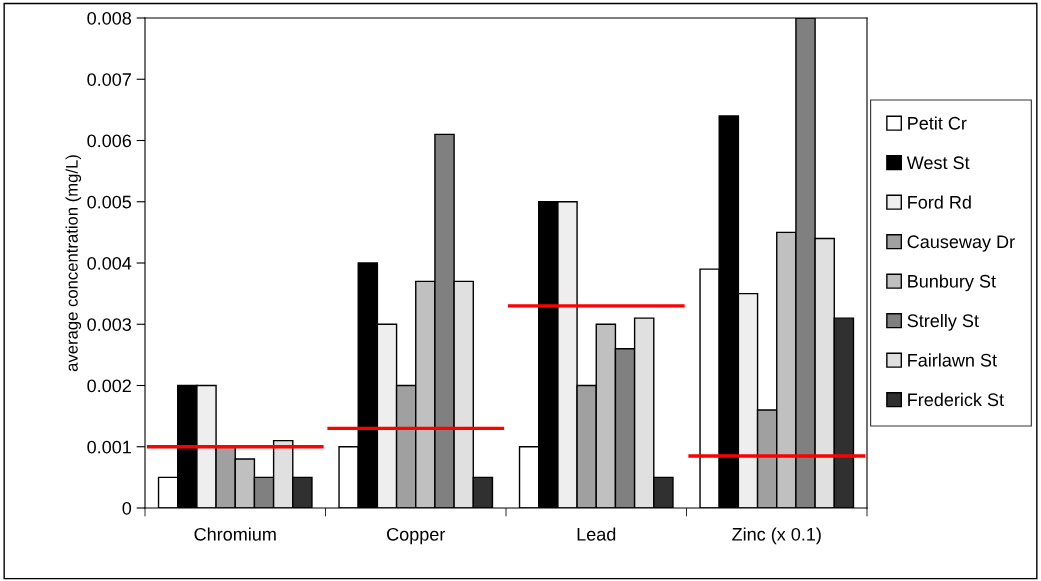  What do you see at coordinates (939, 202) in the screenshot?
I see `legend-label: Ford Rd` at bounding box center [939, 202].